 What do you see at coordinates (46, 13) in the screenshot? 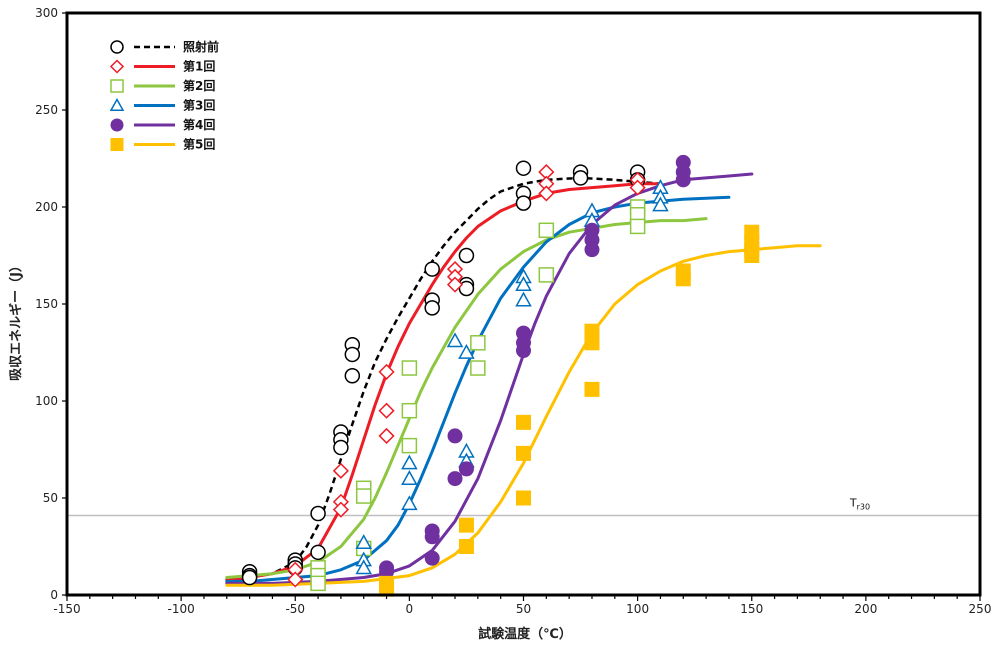
I see `y-tick-label: 300` at bounding box center [46, 13].